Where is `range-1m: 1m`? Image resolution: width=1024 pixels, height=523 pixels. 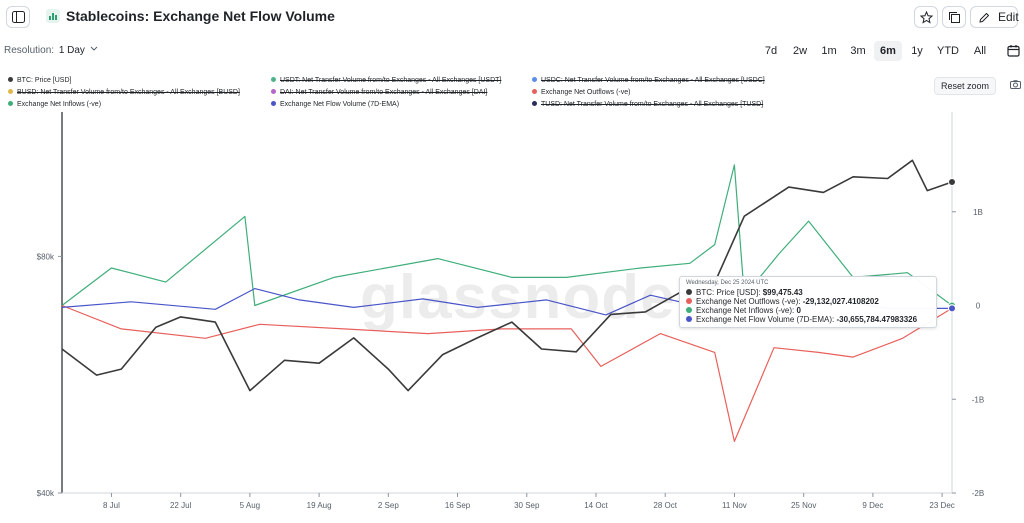 range-1m: 1m is located at coordinates (829, 51).